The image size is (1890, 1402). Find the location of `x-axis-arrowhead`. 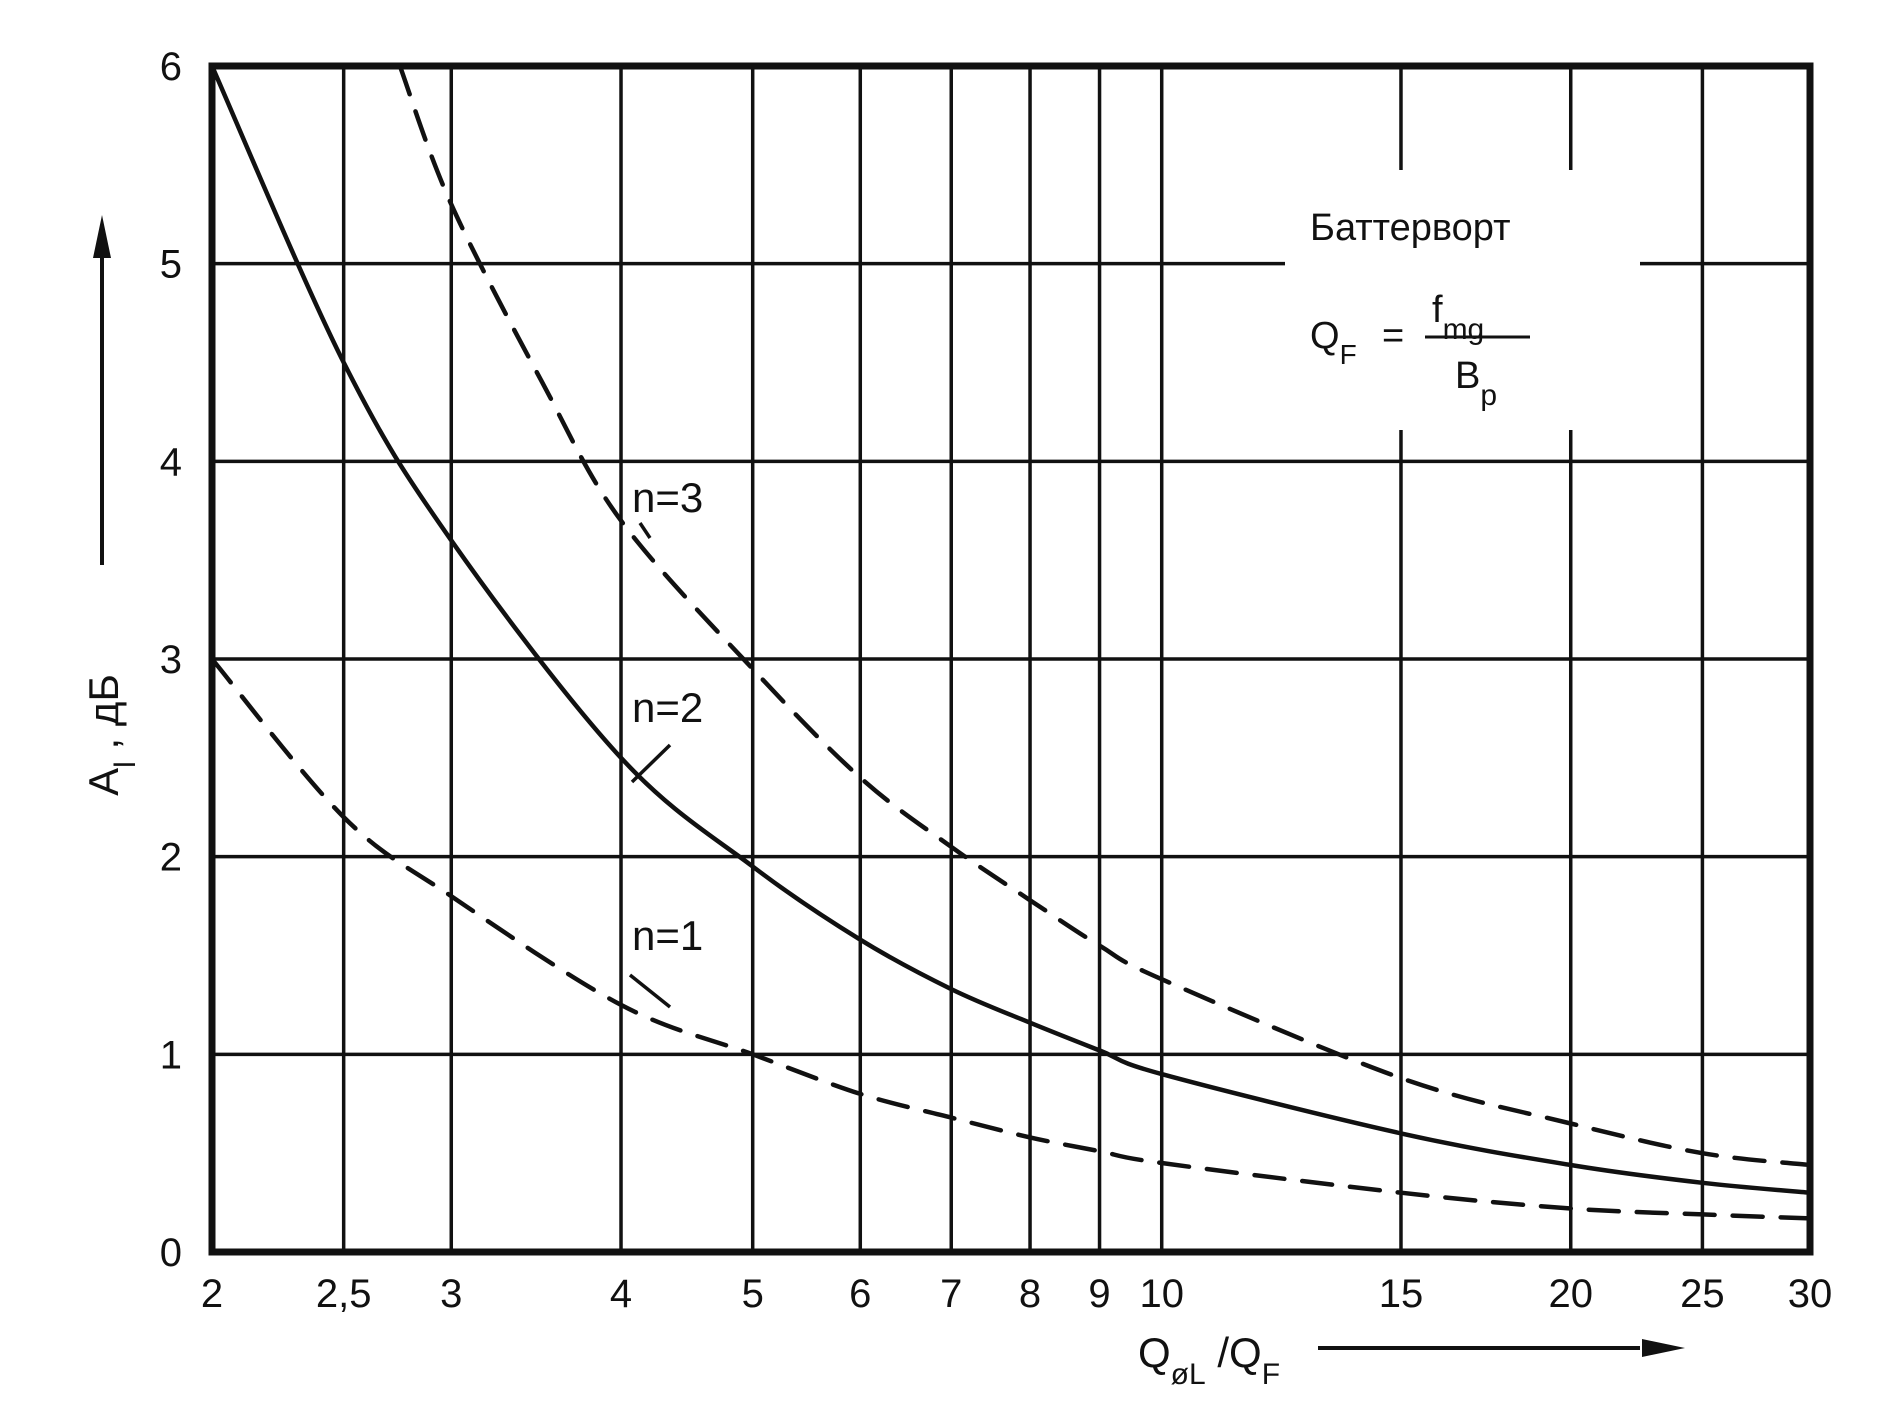

x-axis-arrowhead is located at coordinates (1663, 1348).